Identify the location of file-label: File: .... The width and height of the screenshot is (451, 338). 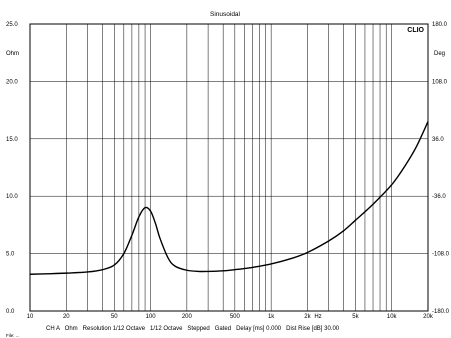
(13, 335).